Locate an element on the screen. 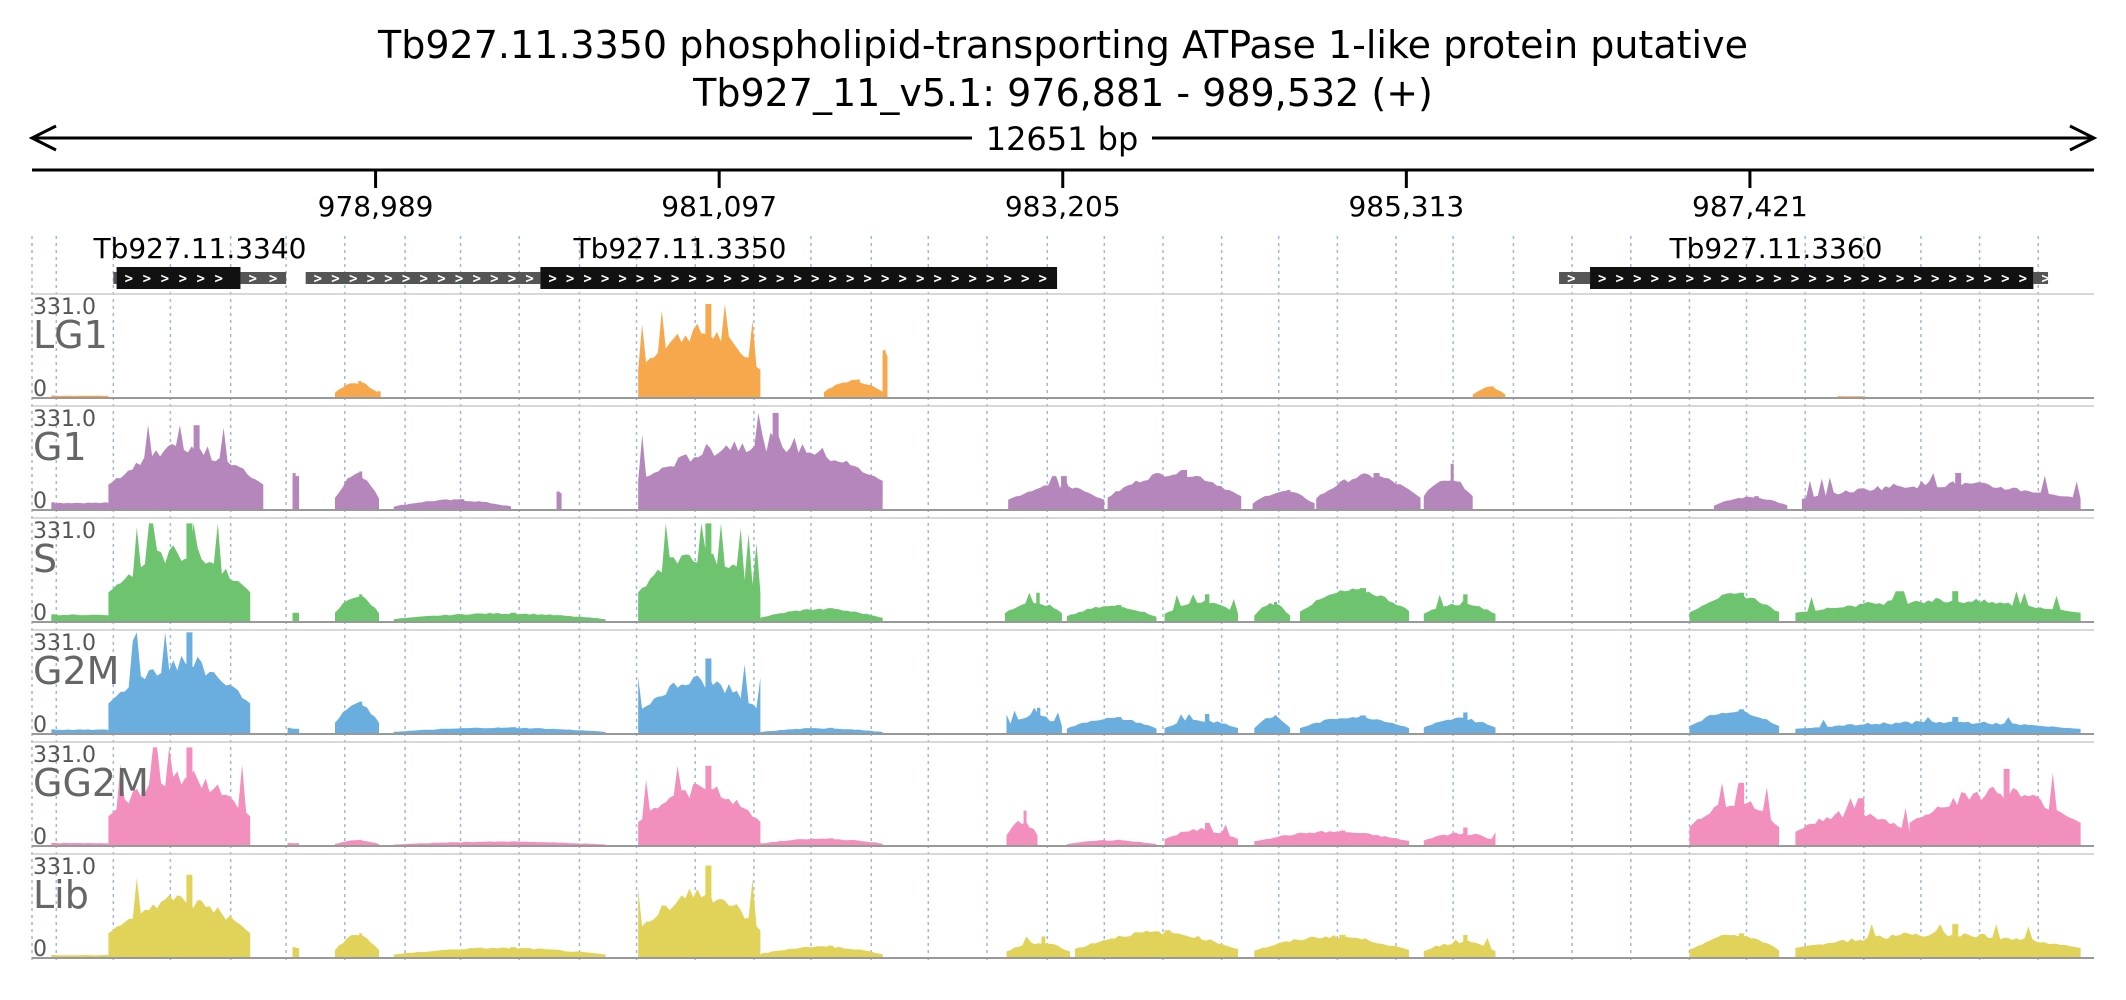 Image resolution: width=2126 pixels, height=1000 pixels. strand-arrows-icon: >>>>>>>>>>>>> is located at coordinates (424, 279).